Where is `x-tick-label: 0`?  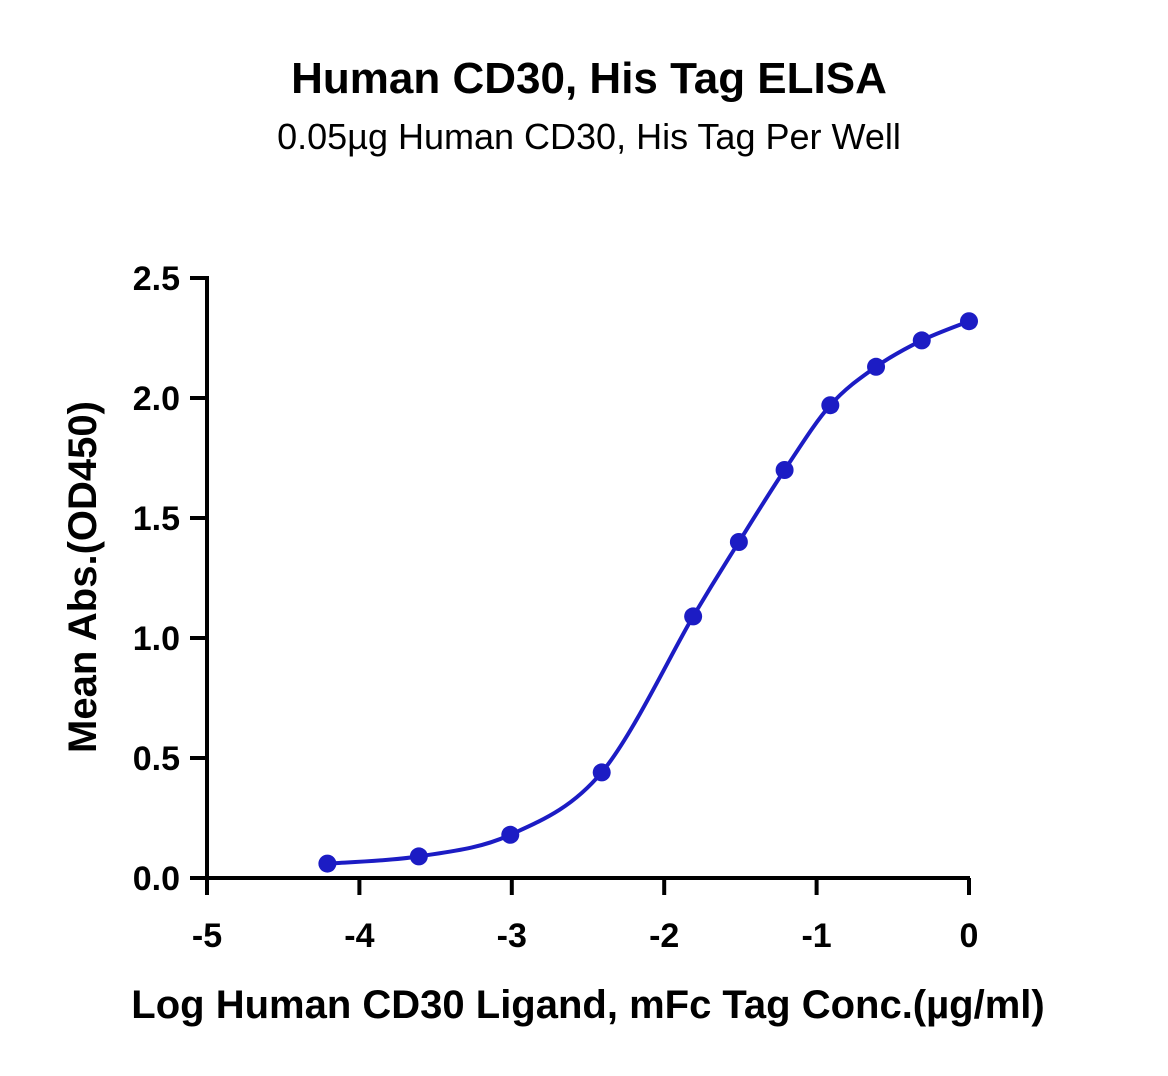 x-tick-label: 0 is located at coordinates (969, 936).